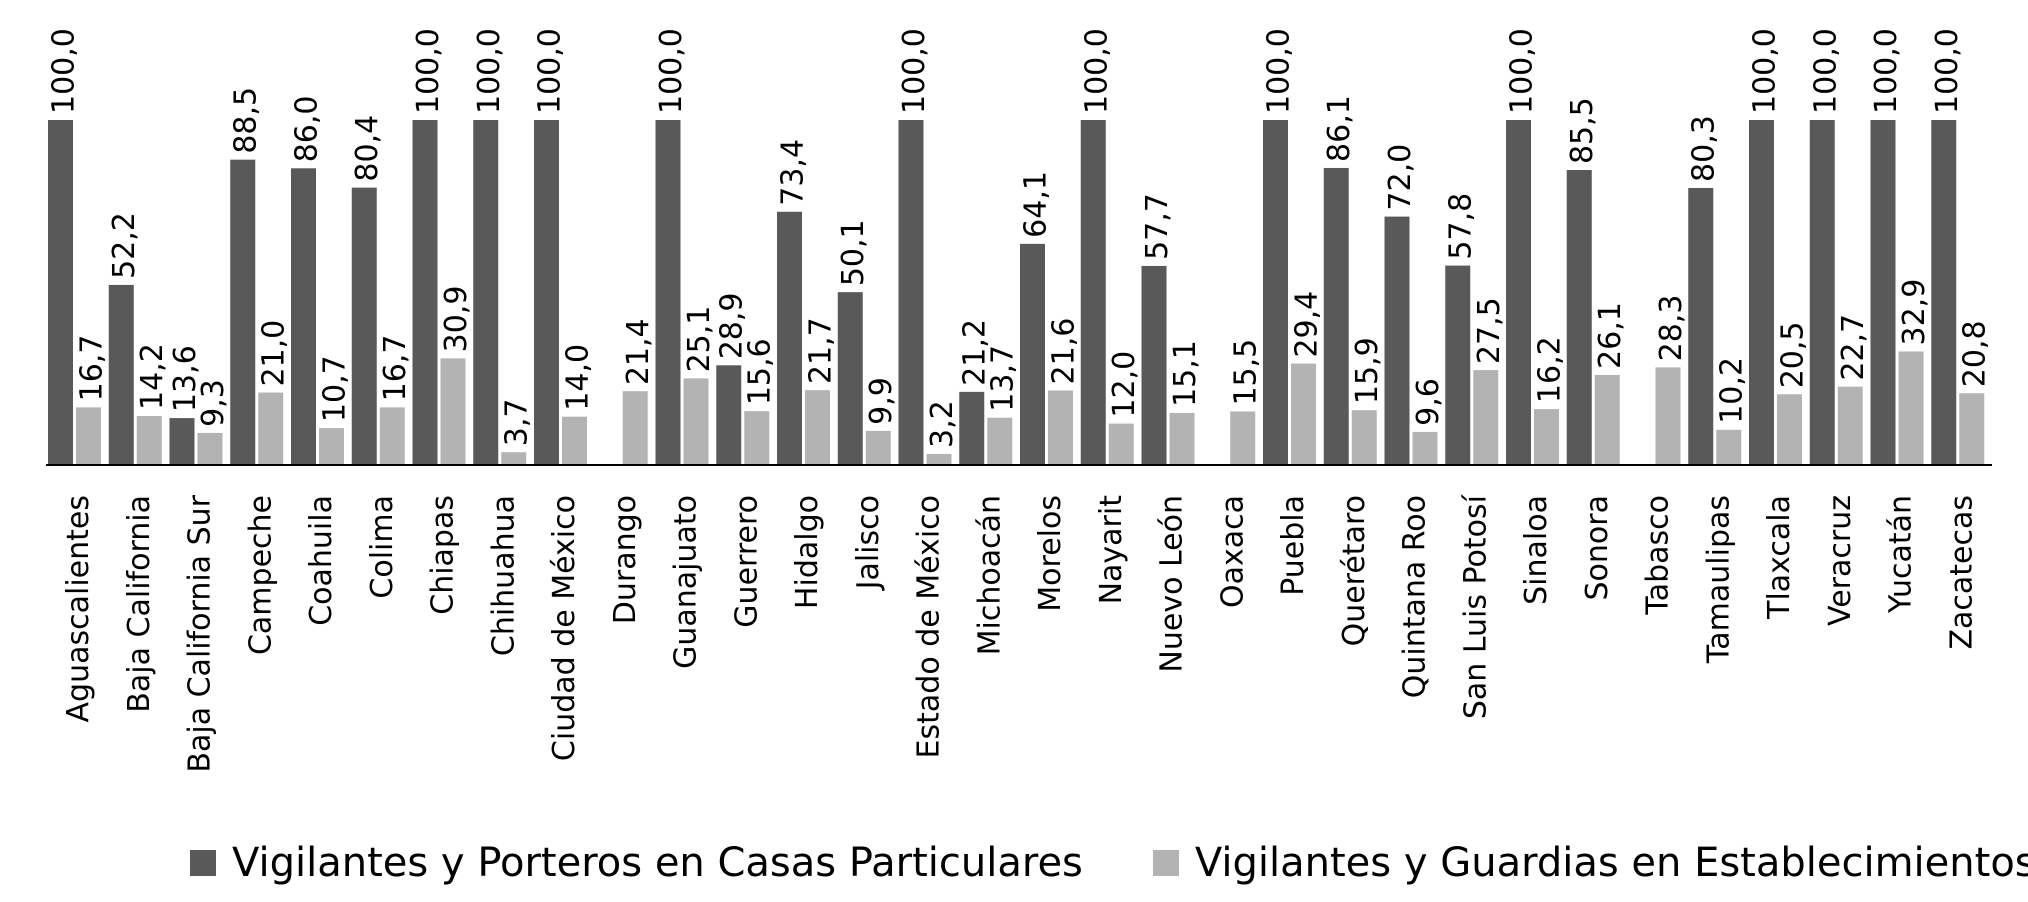  I want to click on category-label-15: Michoacán, so click(989, 575).